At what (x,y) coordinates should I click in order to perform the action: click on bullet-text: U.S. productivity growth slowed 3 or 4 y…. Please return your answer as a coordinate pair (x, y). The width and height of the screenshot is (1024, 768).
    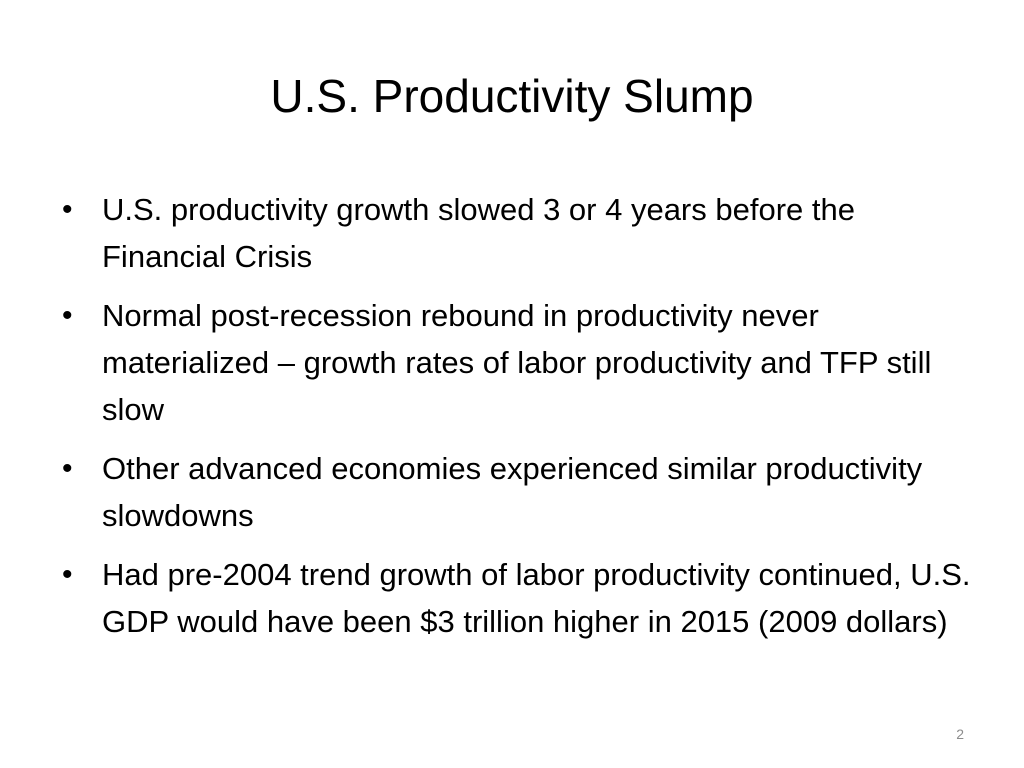
    Looking at the image, I should click on (478, 233).